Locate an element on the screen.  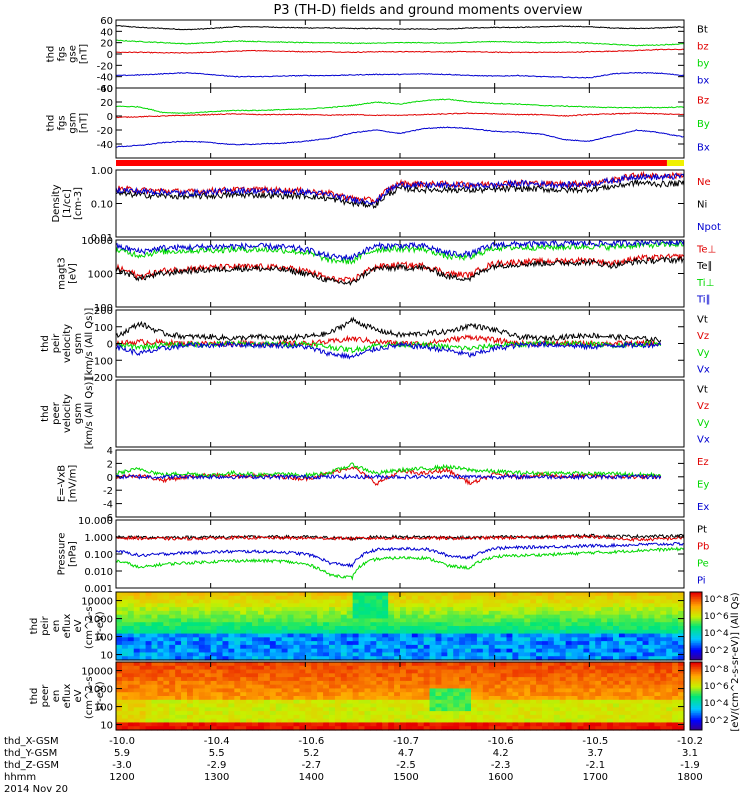
legend-entry: Ti⊥ is located at coordinates (705, 283).